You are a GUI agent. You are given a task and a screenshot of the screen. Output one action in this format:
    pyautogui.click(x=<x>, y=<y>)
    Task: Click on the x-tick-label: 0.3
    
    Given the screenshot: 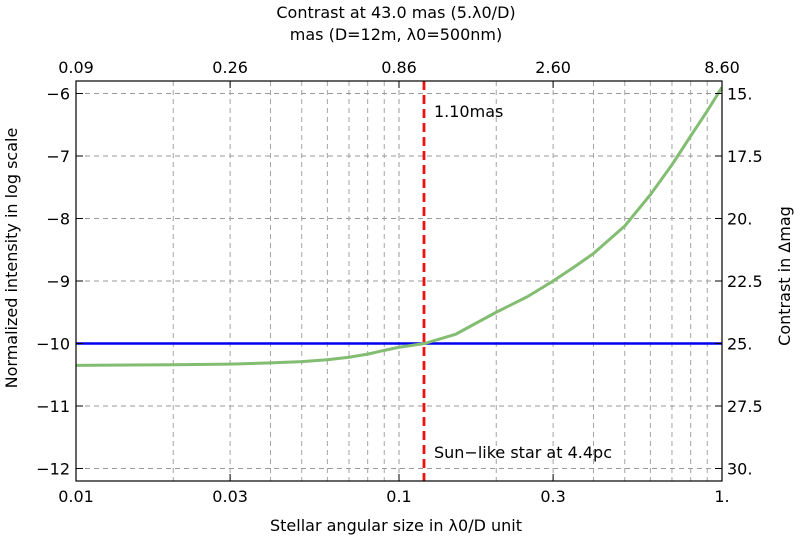 What is the action you would take?
    pyautogui.click(x=552, y=496)
    